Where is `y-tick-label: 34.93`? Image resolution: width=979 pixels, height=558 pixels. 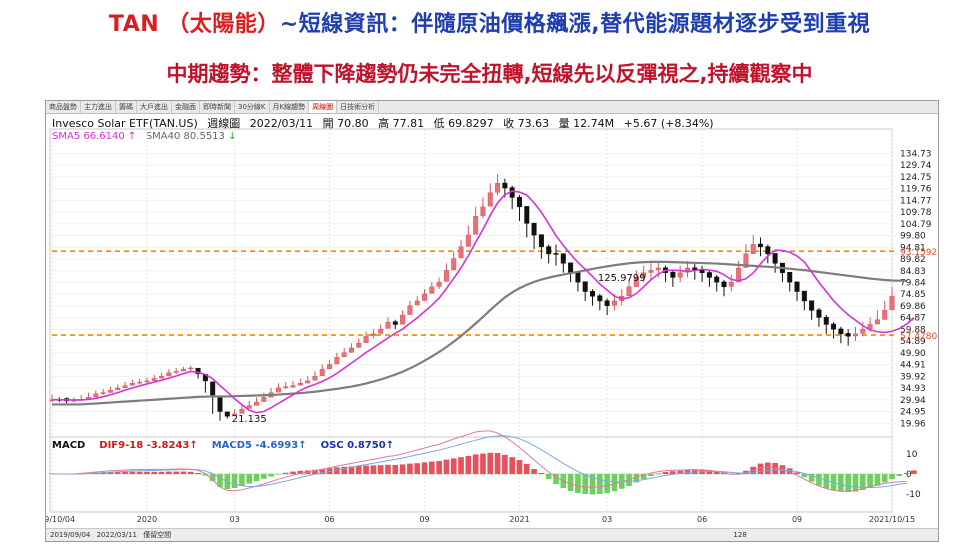
y-tick-label: 34.93 is located at coordinates (913, 389).